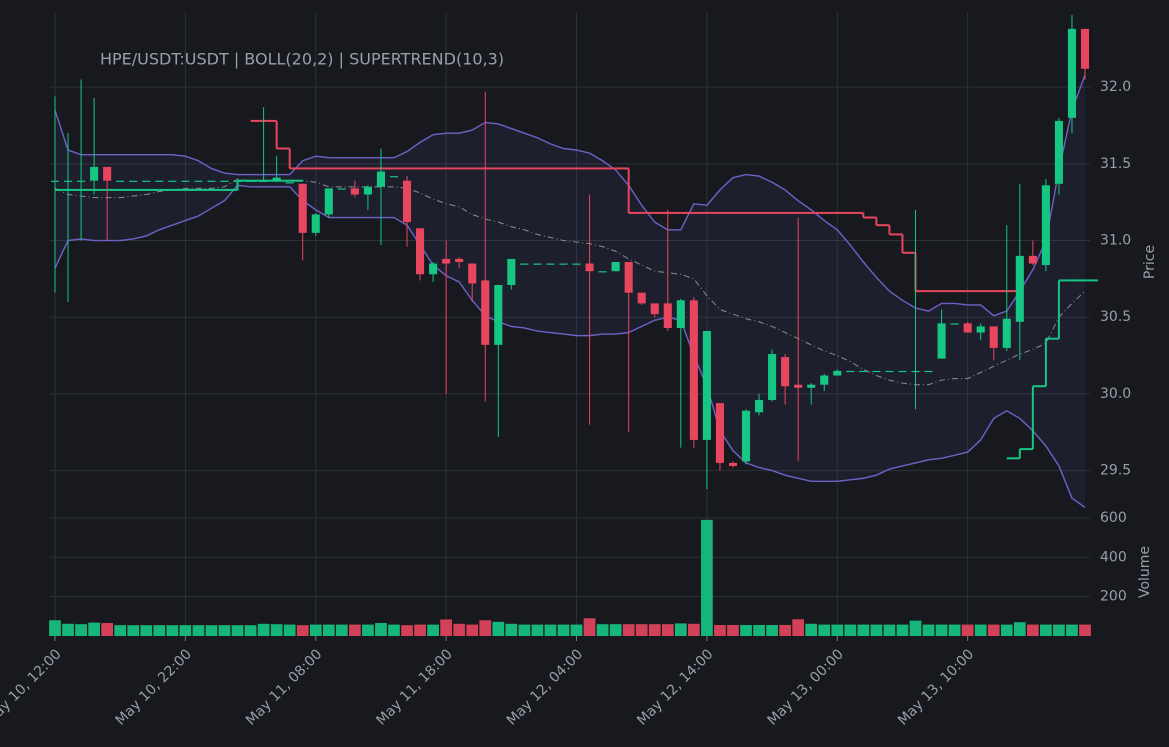 This screenshot has width=1169, height=747. I want to click on y-tick-label: 30.0, so click(1115, 394).